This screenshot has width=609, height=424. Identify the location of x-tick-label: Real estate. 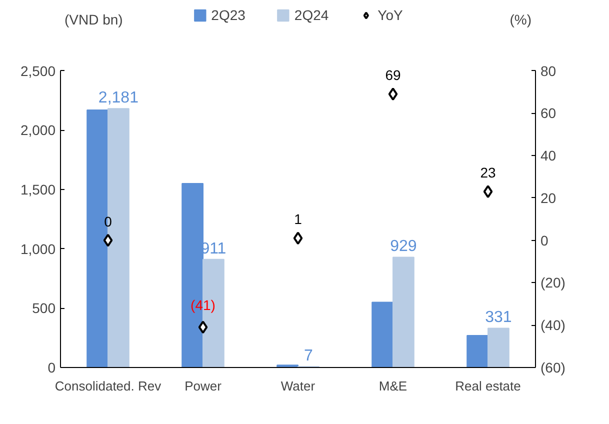
(488, 386).